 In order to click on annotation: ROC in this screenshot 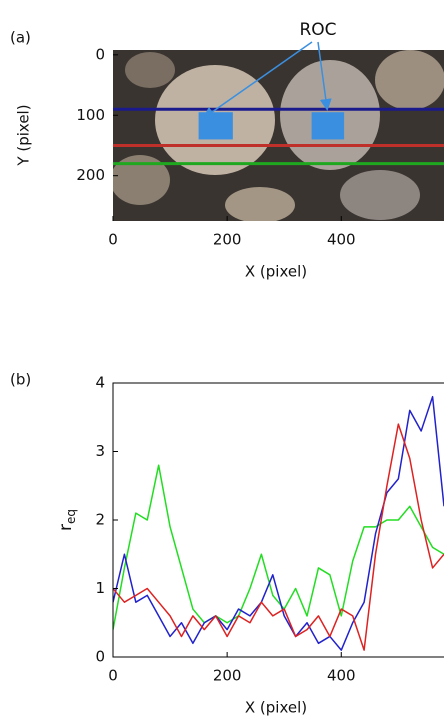, I will do `click(317, 30)`.